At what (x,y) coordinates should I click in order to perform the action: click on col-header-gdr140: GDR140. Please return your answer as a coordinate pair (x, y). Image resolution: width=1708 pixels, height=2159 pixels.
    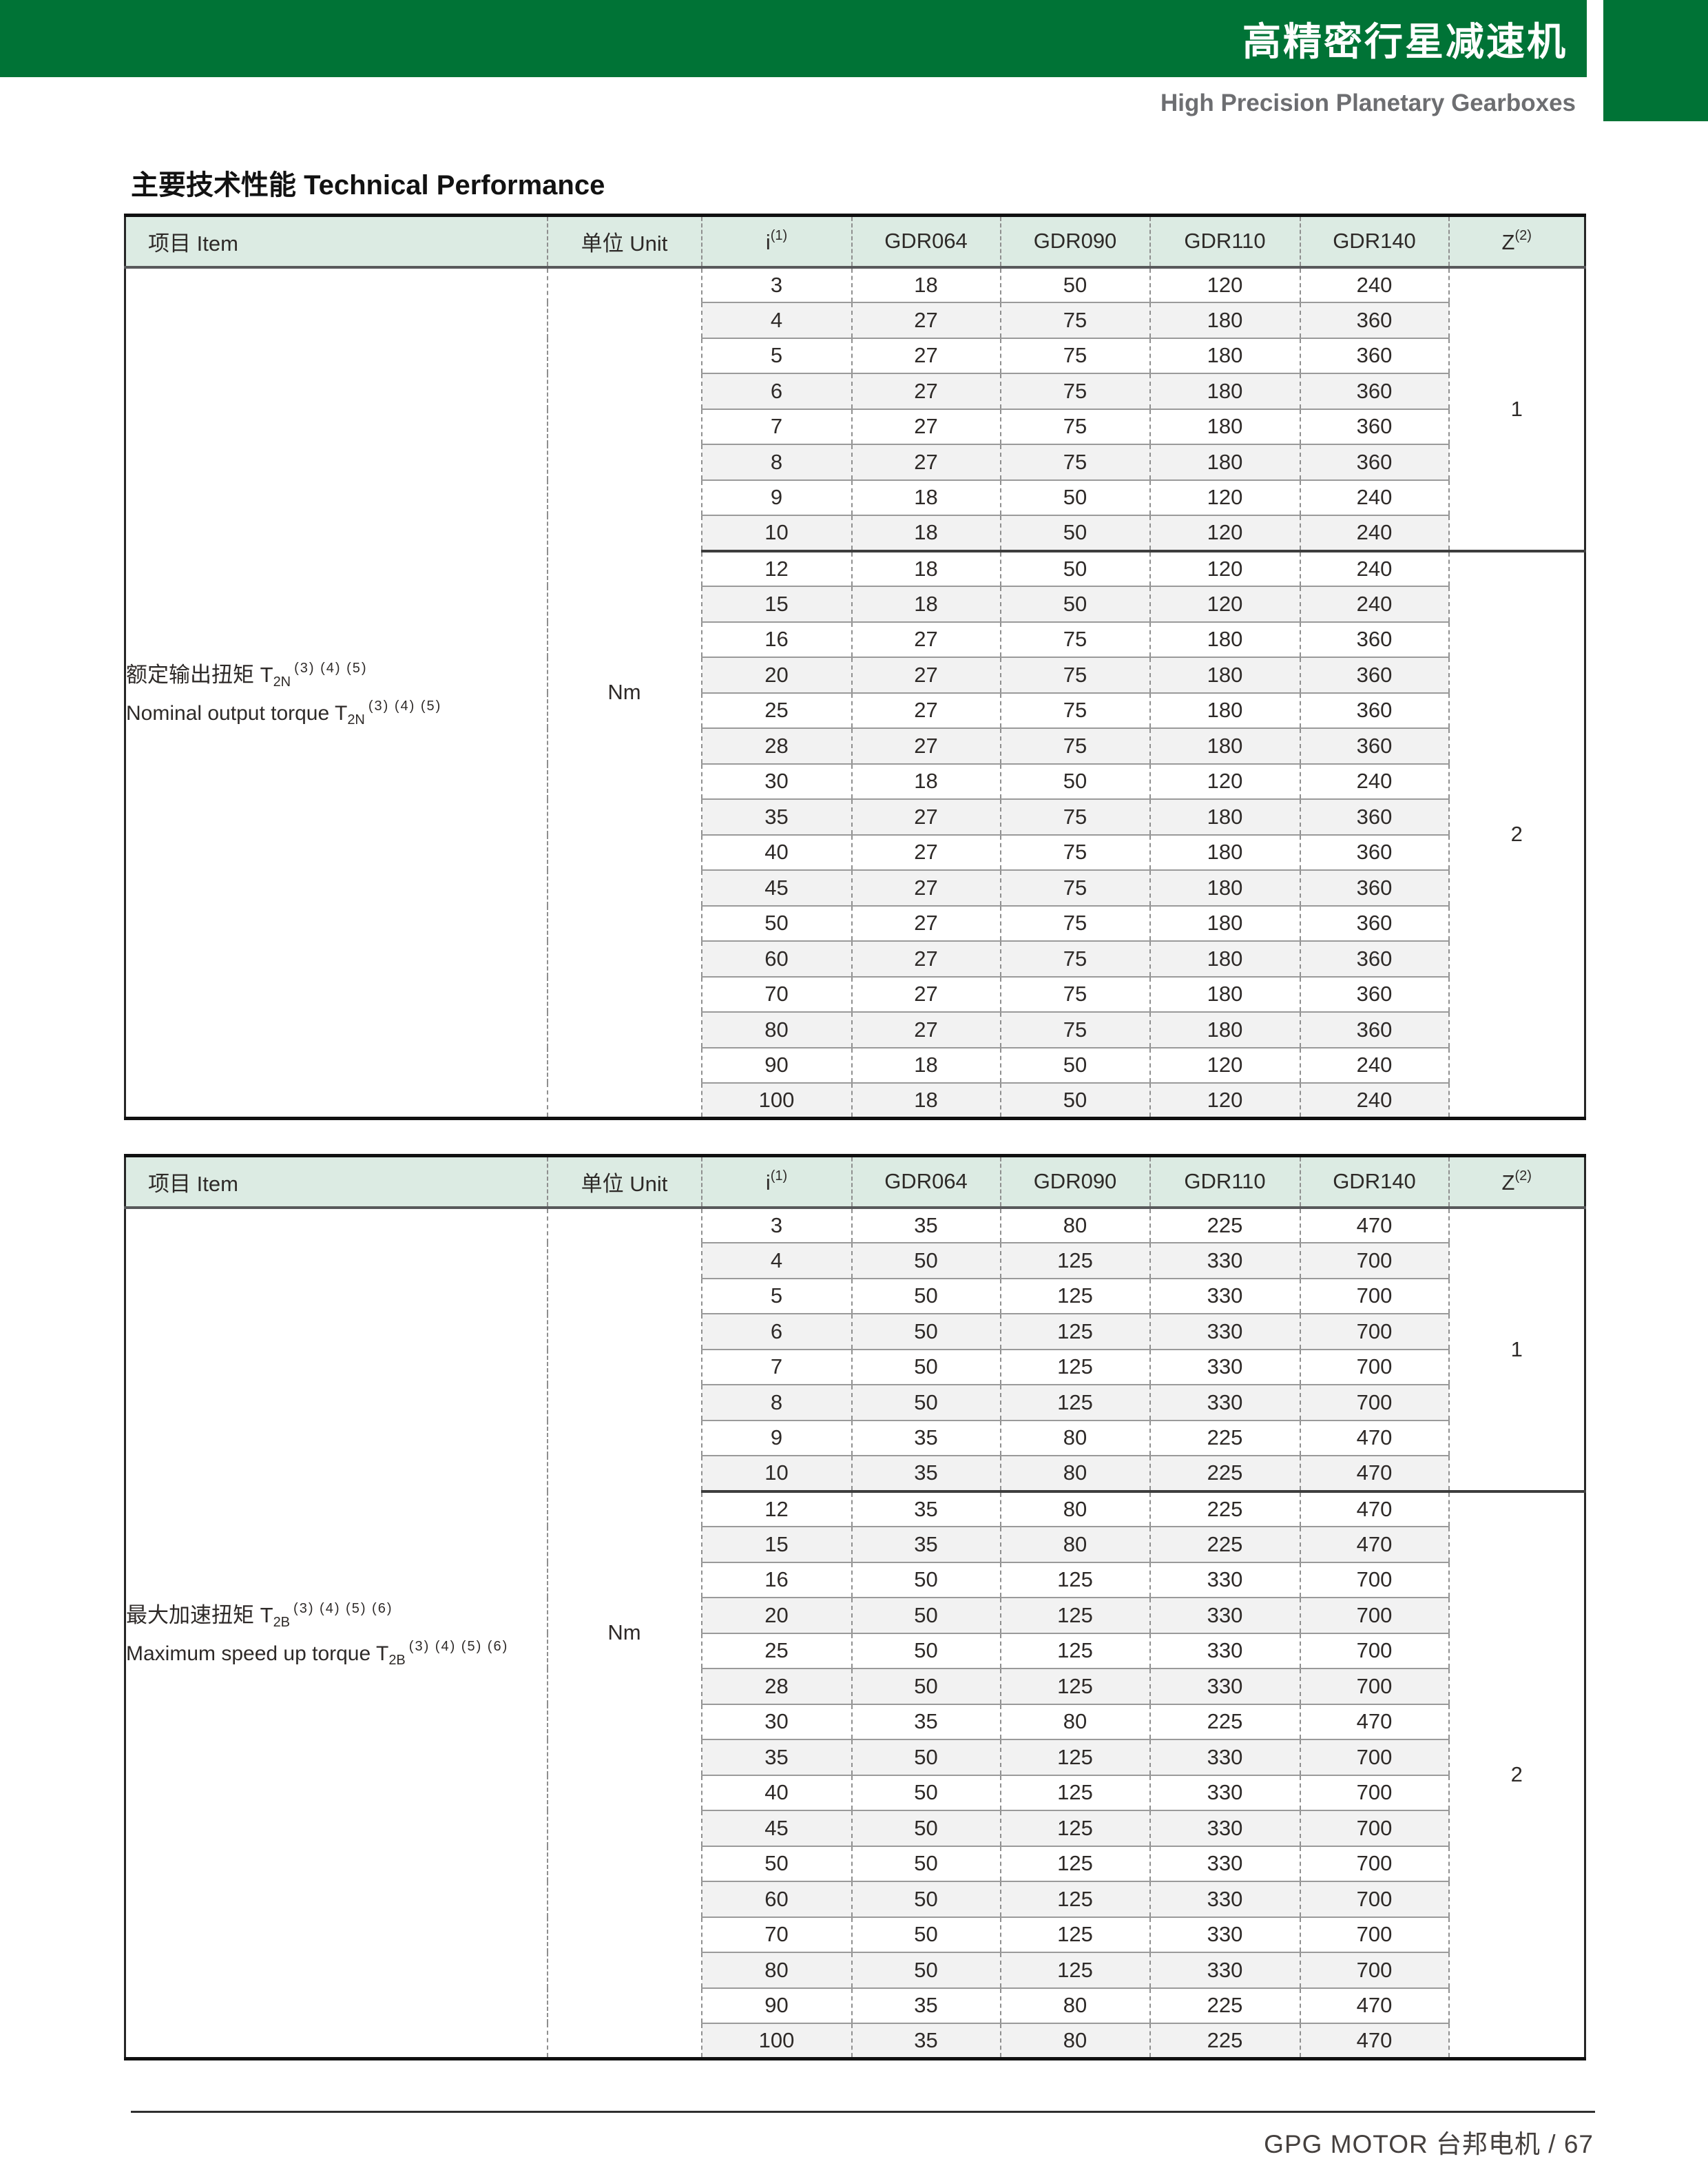
    Looking at the image, I should click on (1375, 242).